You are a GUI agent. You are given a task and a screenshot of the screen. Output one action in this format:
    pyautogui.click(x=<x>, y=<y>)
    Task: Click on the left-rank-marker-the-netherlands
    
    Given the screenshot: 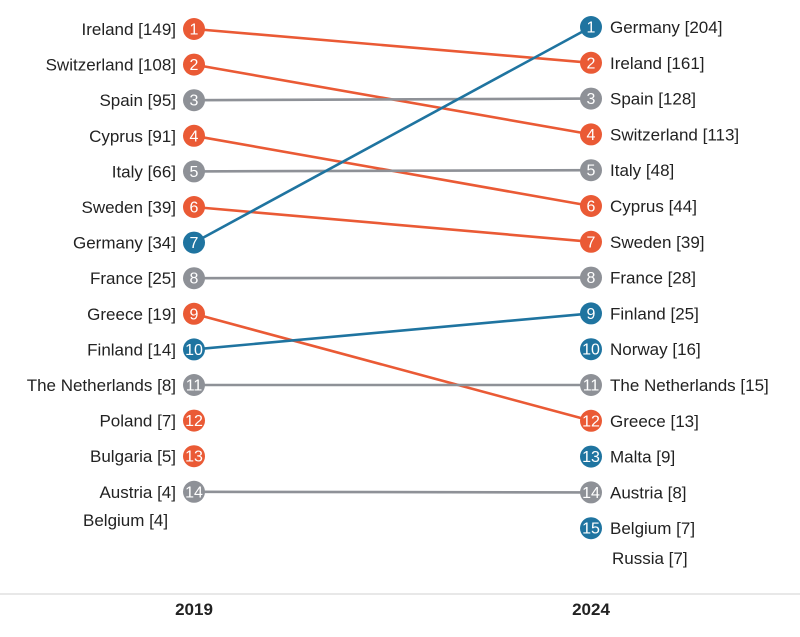 What is the action you would take?
    pyautogui.click(x=194, y=385)
    